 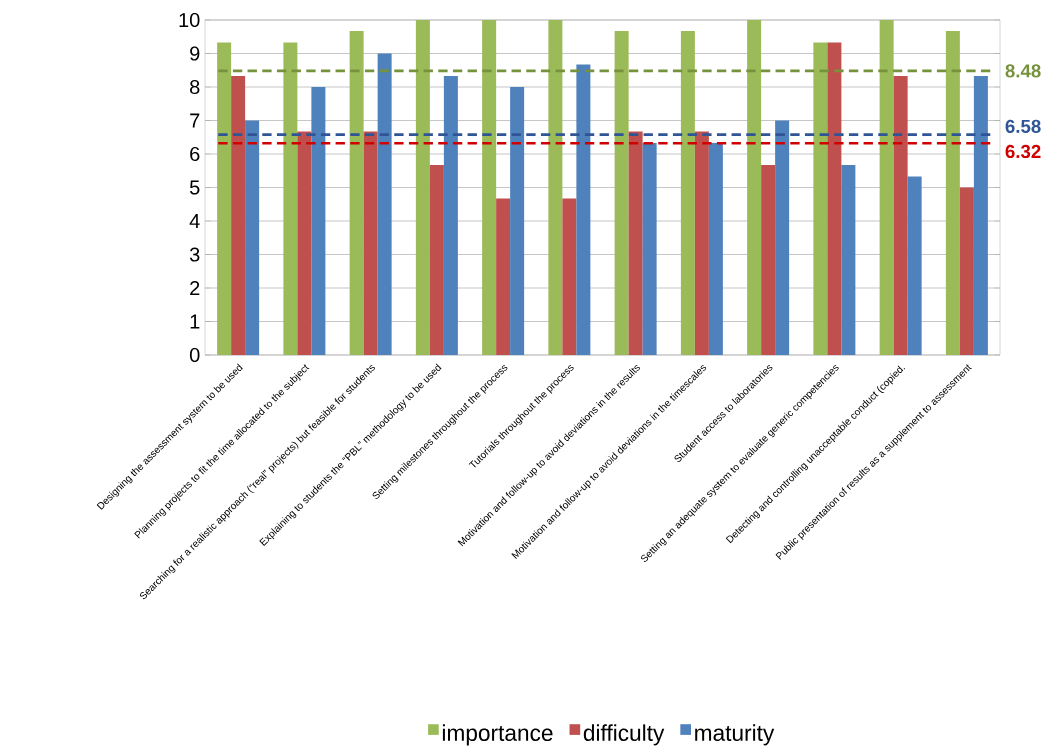 What do you see at coordinates (194, 221) in the screenshot?
I see `y-tick-label: 4` at bounding box center [194, 221].